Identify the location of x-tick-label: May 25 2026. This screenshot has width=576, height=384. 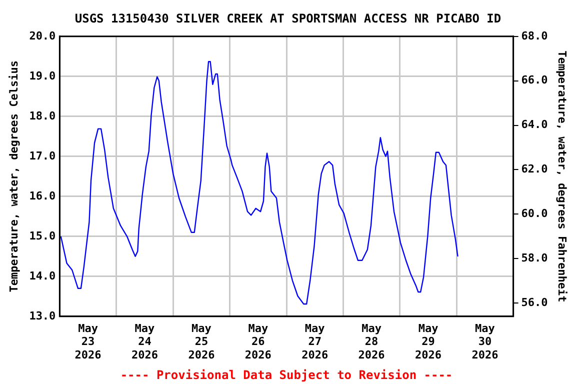
(202, 342).